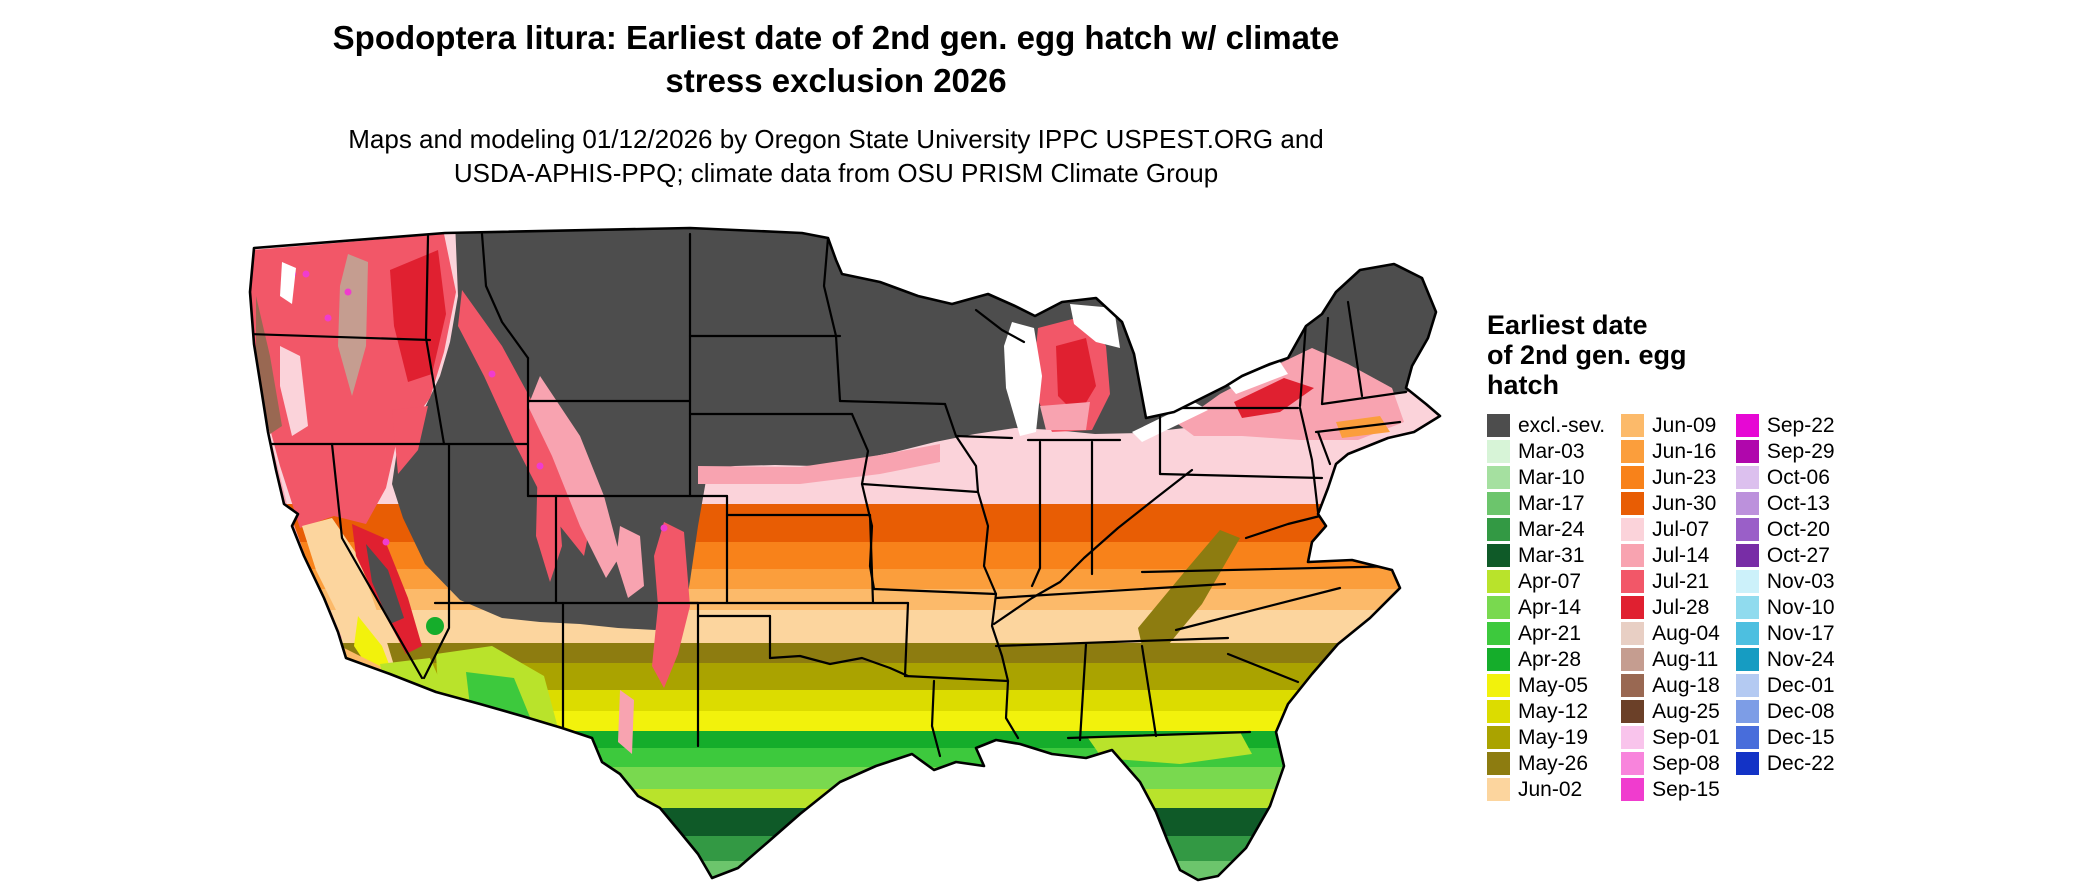  What do you see at coordinates (1550, 789) in the screenshot?
I see `legend-label: Jun-02` at bounding box center [1550, 789].